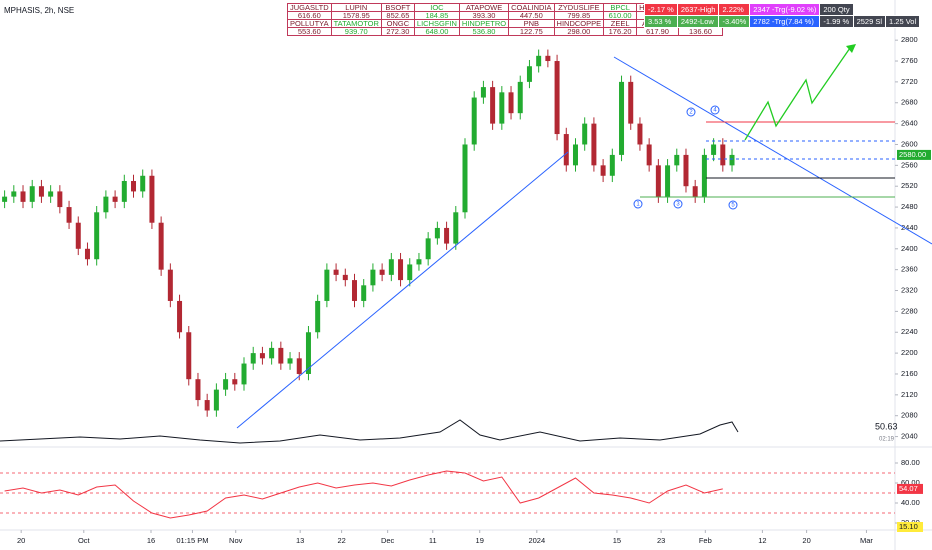  I want to click on x-tick-label: Feb, so click(705, 540).